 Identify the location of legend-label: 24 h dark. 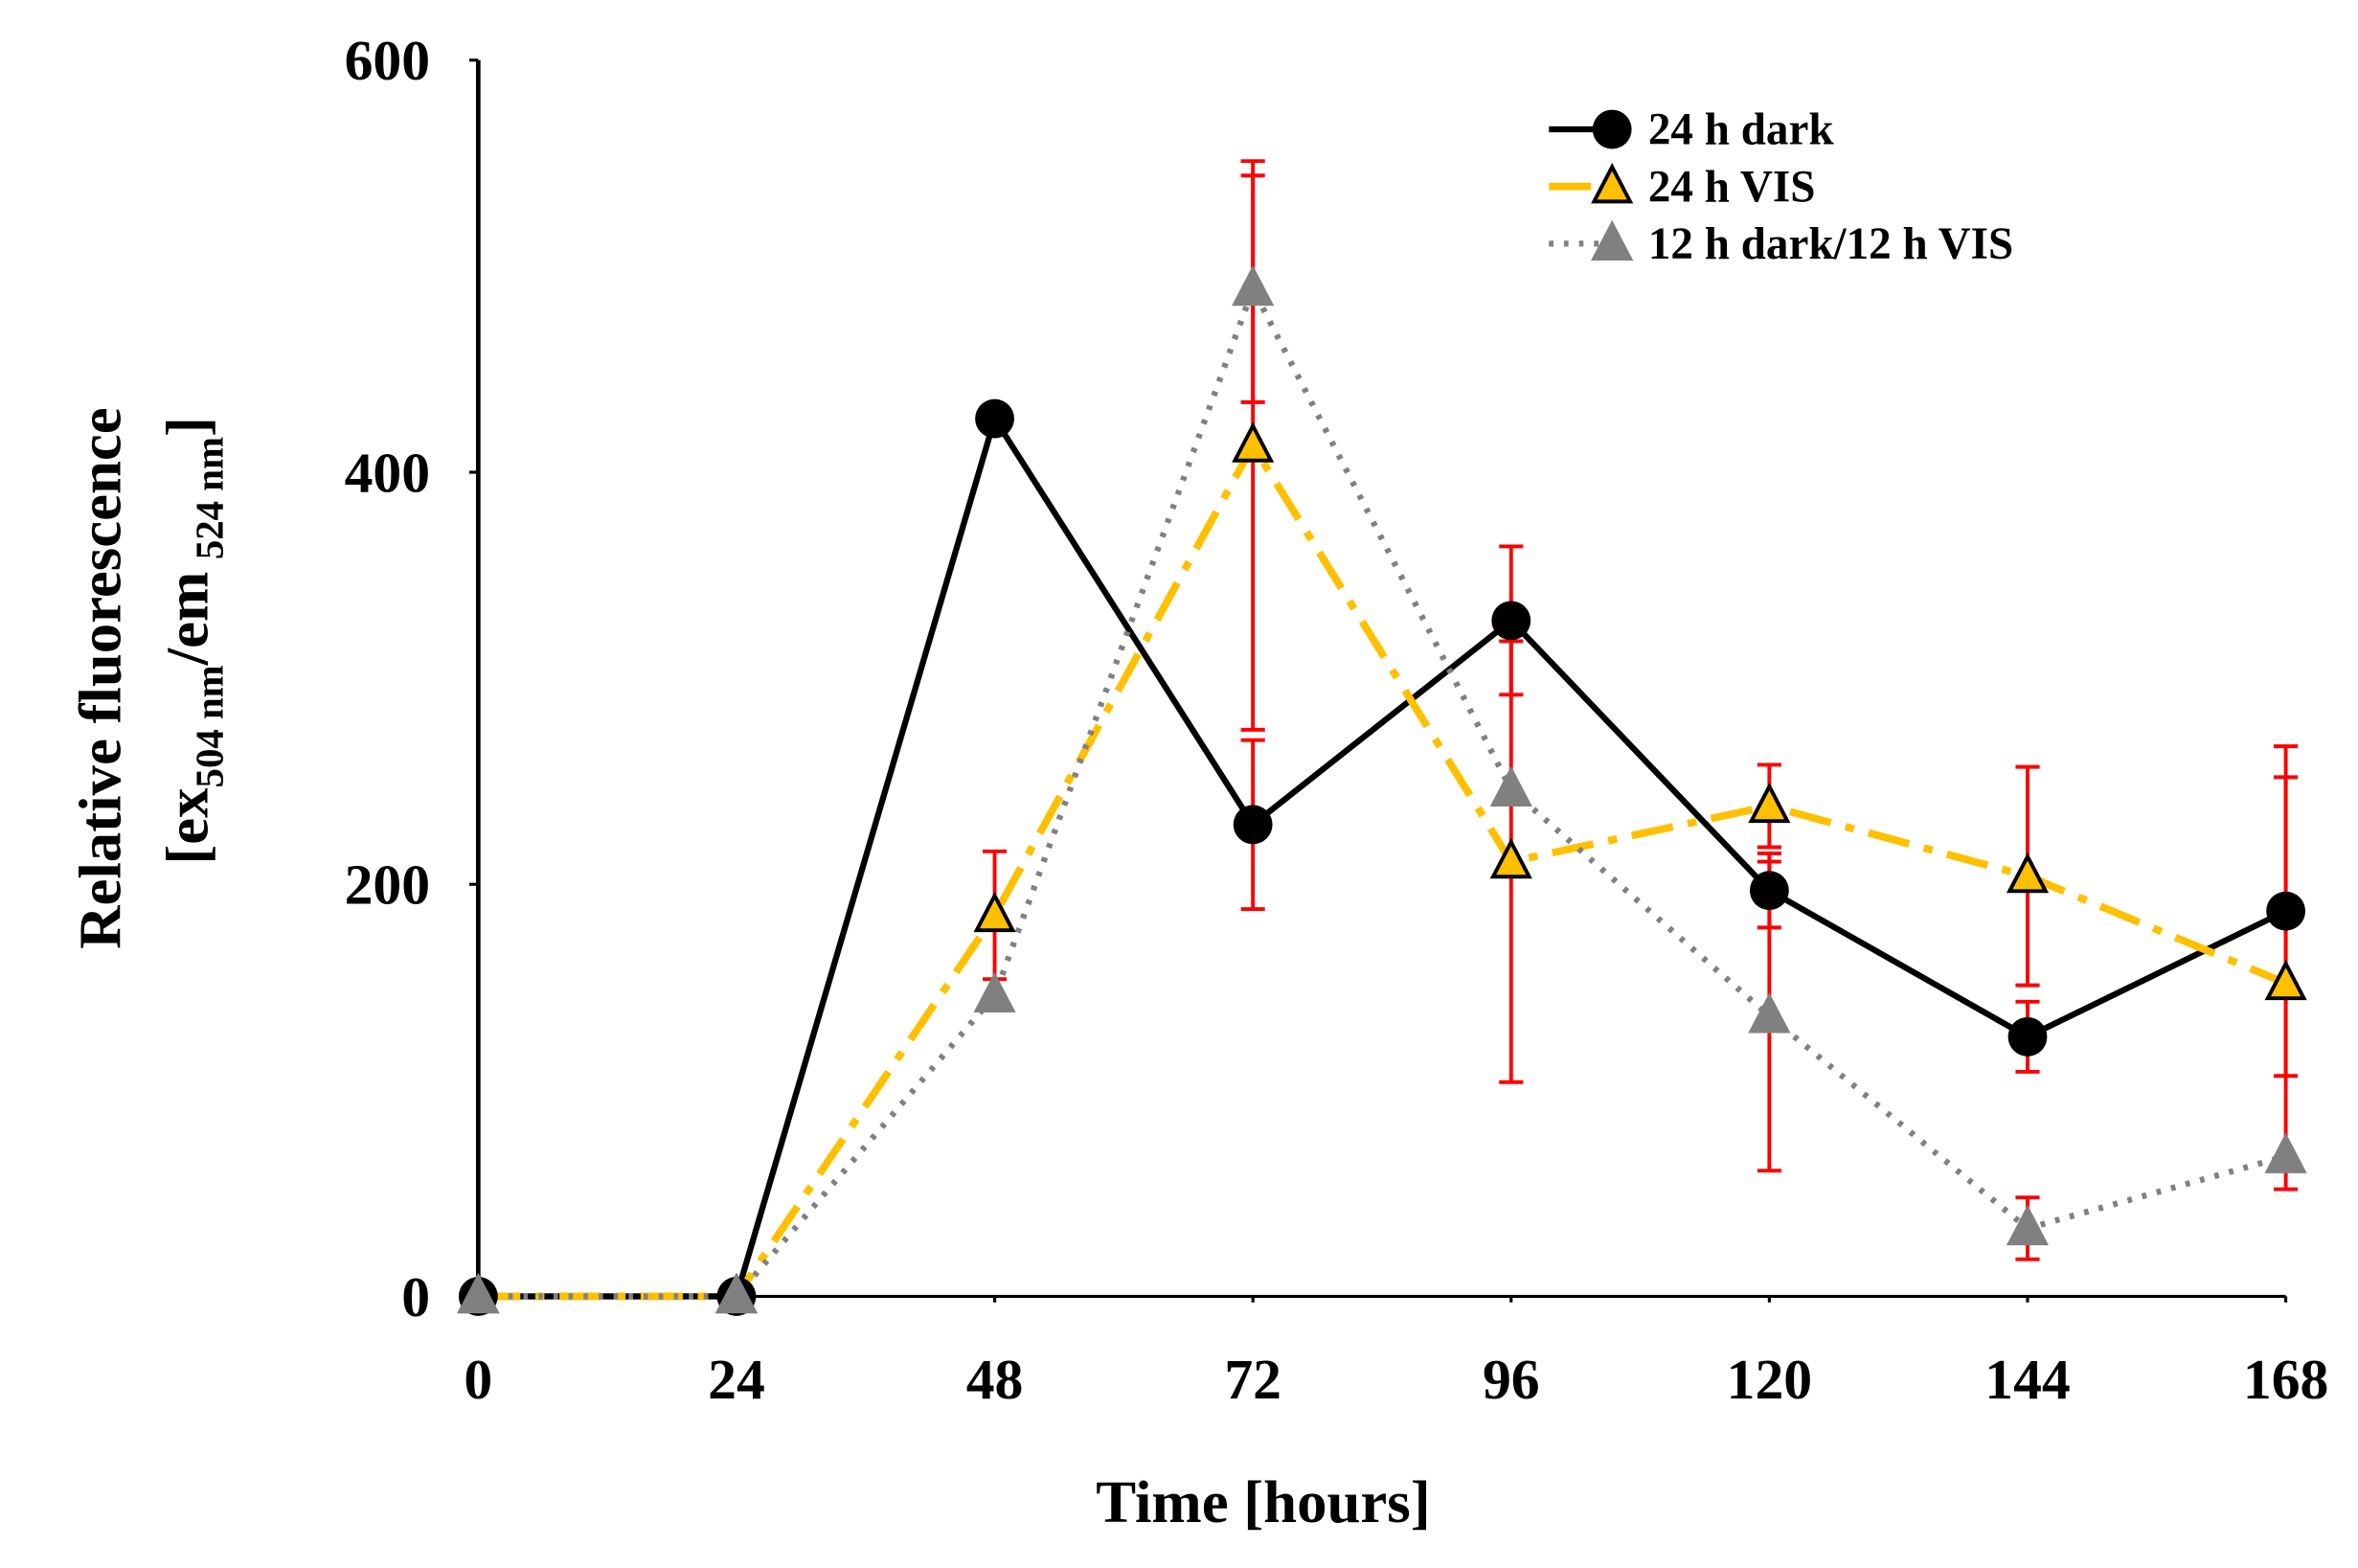
(1741, 130).